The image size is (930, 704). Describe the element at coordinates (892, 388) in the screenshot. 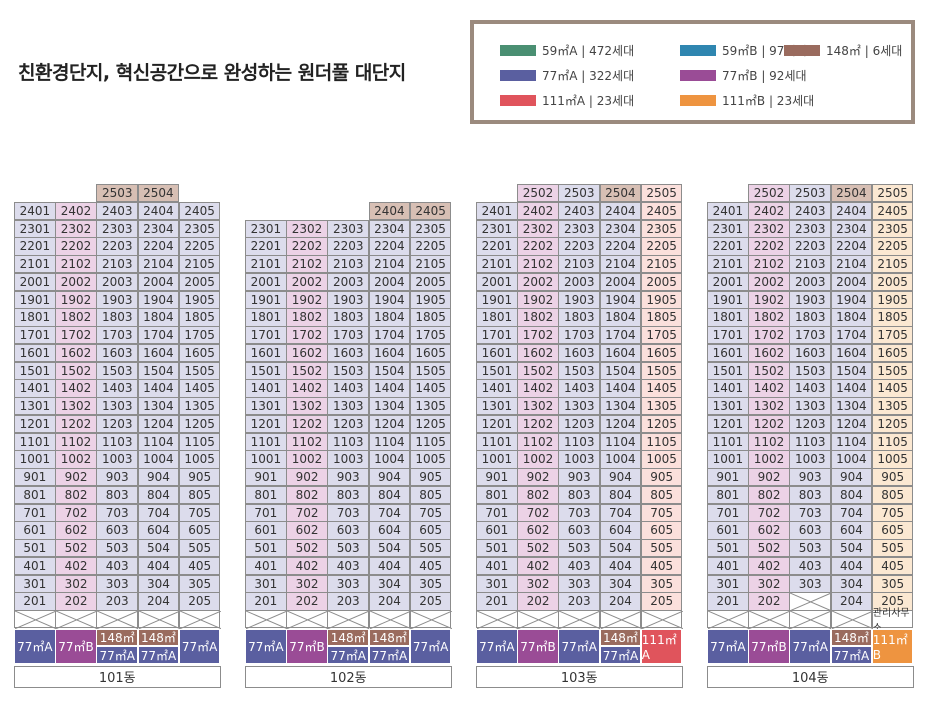

I see `unit-cell: 1405` at that location.